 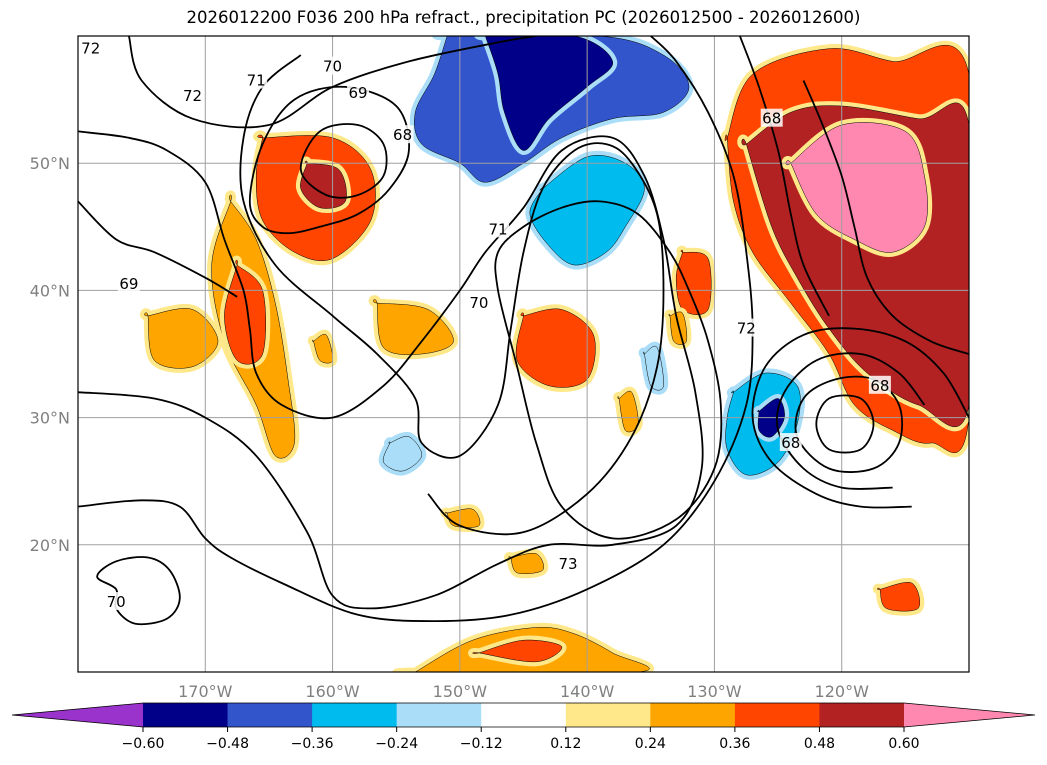 What do you see at coordinates (565, 744) in the screenshot?
I see `colorbar-tick-label: 0.12` at bounding box center [565, 744].